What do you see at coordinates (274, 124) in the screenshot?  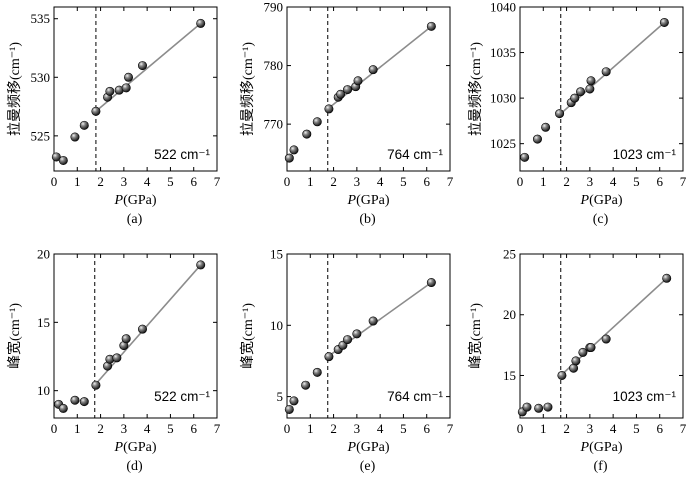 I see `y-tick-label: 770` at bounding box center [274, 124].